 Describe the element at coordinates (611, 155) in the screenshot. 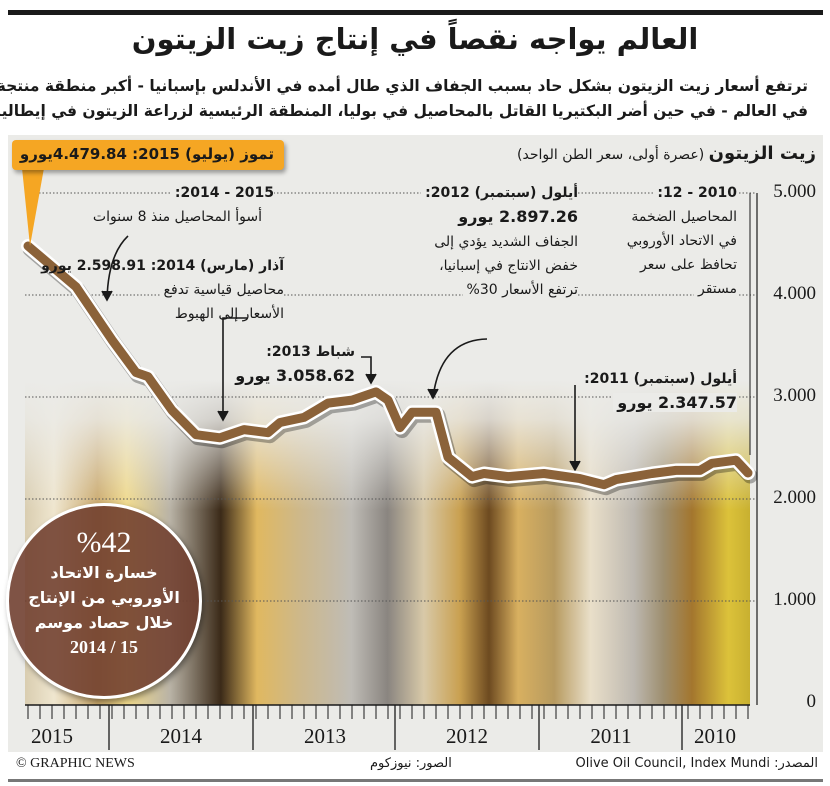

I see `chart-subtitle: (عصرة أولى، سعر الطن الواحد)` at that location.